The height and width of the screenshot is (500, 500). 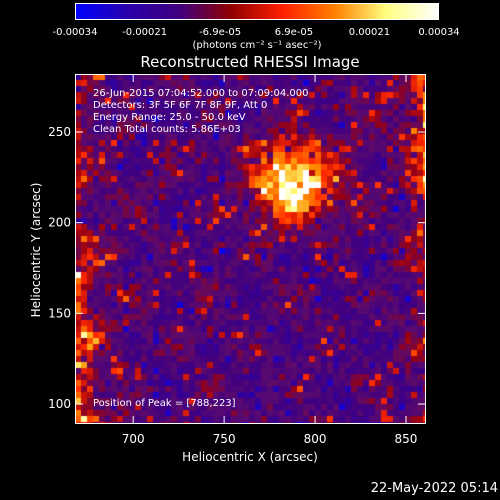 What do you see at coordinates (315, 439) in the screenshot?
I see `x-tick-label: 800` at bounding box center [315, 439].